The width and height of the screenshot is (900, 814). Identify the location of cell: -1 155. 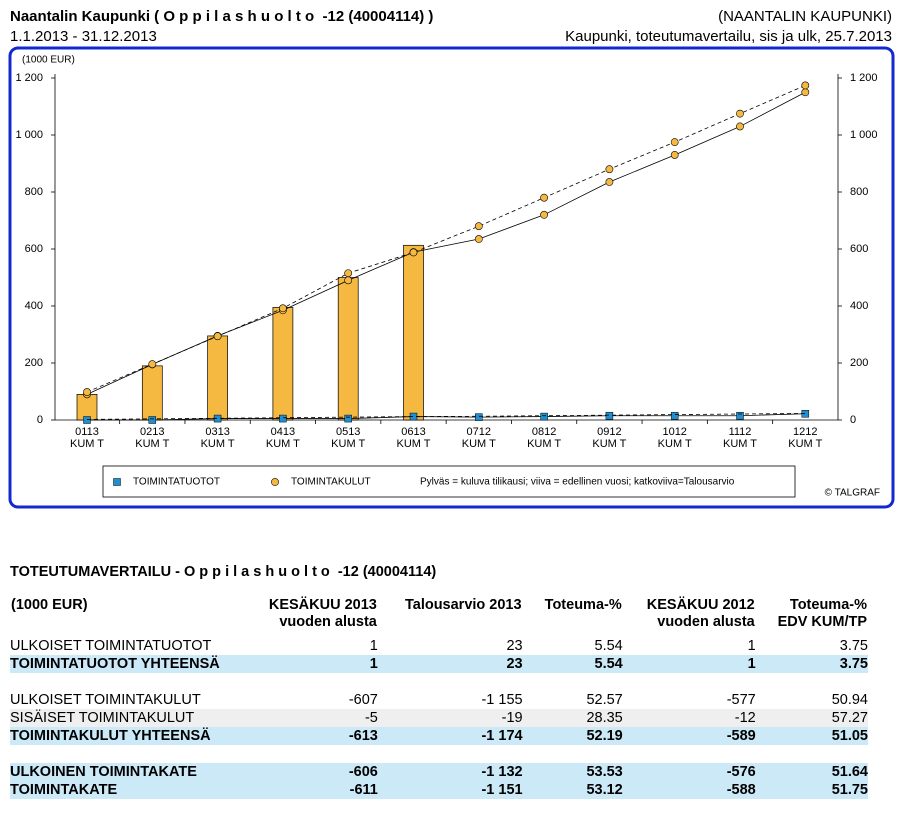
(502, 700).